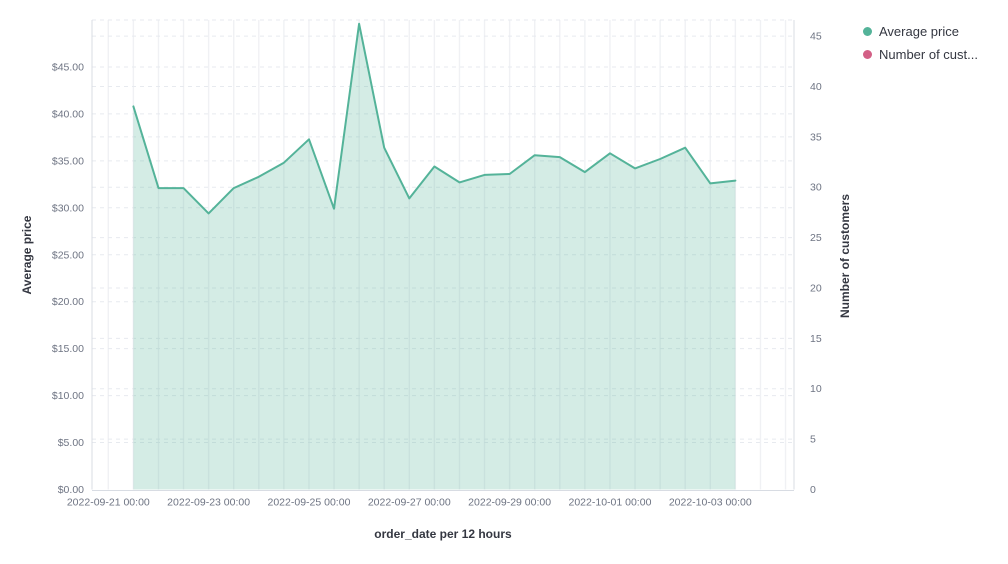 The image size is (1008, 564). I want to click on y-left-tick-label: $40.00, so click(68, 114).